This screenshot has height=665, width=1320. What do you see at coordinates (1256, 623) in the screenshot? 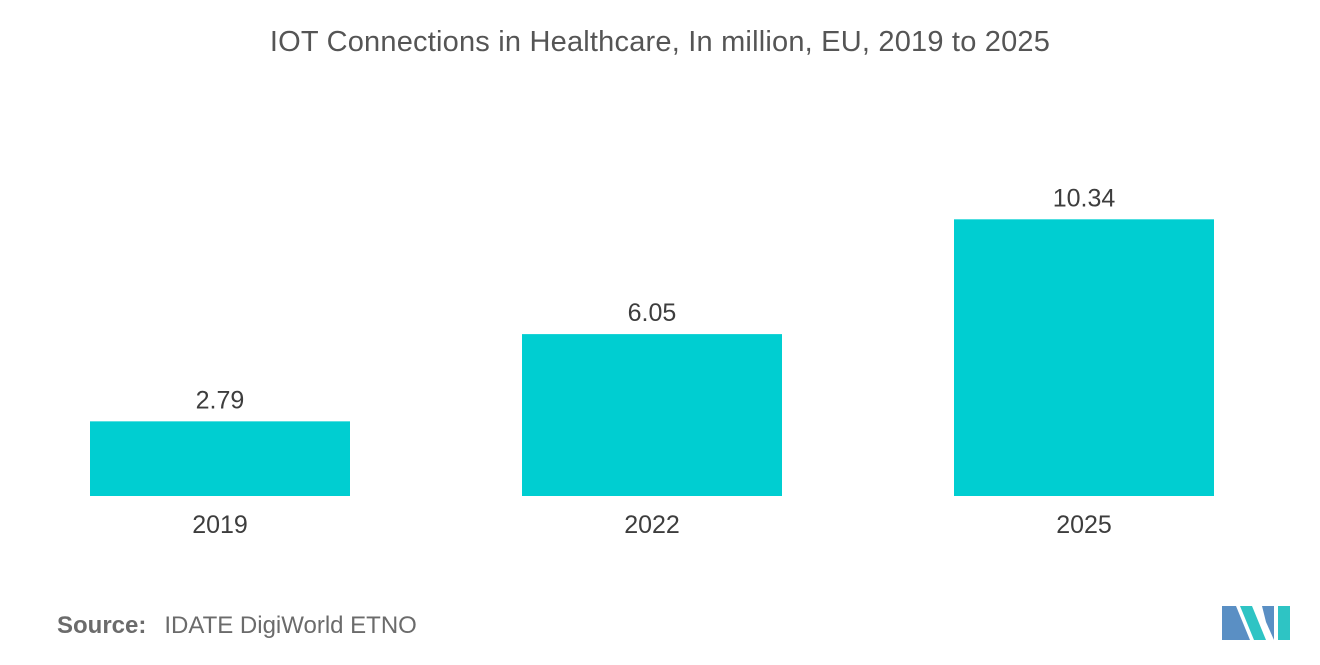
I see `mordor-intelligence-logo-icon` at bounding box center [1256, 623].